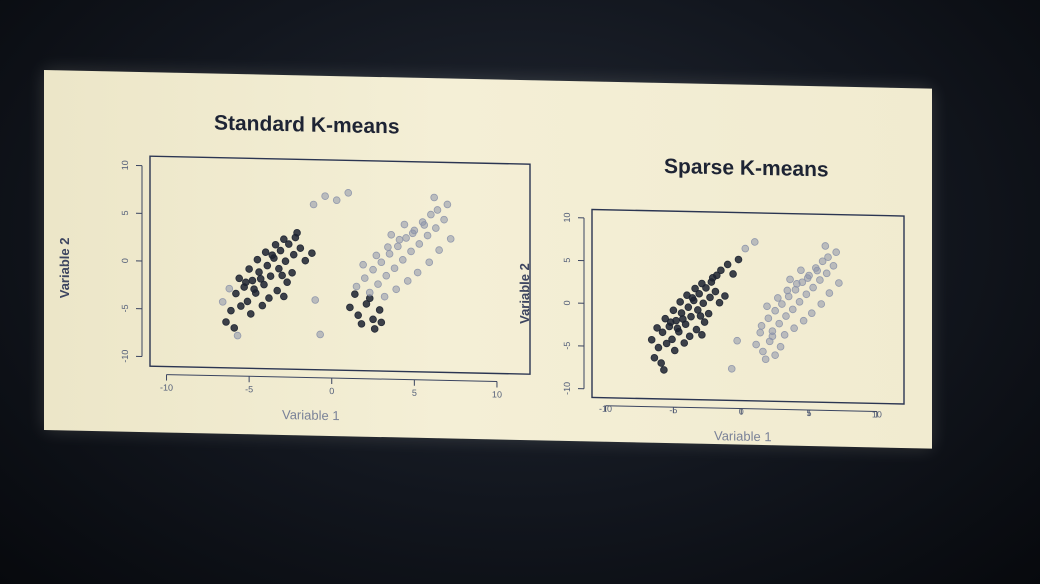 The image size is (1040, 584). What do you see at coordinates (809, 413) in the screenshot?
I see `x-tick-label: 5` at bounding box center [809, 413].